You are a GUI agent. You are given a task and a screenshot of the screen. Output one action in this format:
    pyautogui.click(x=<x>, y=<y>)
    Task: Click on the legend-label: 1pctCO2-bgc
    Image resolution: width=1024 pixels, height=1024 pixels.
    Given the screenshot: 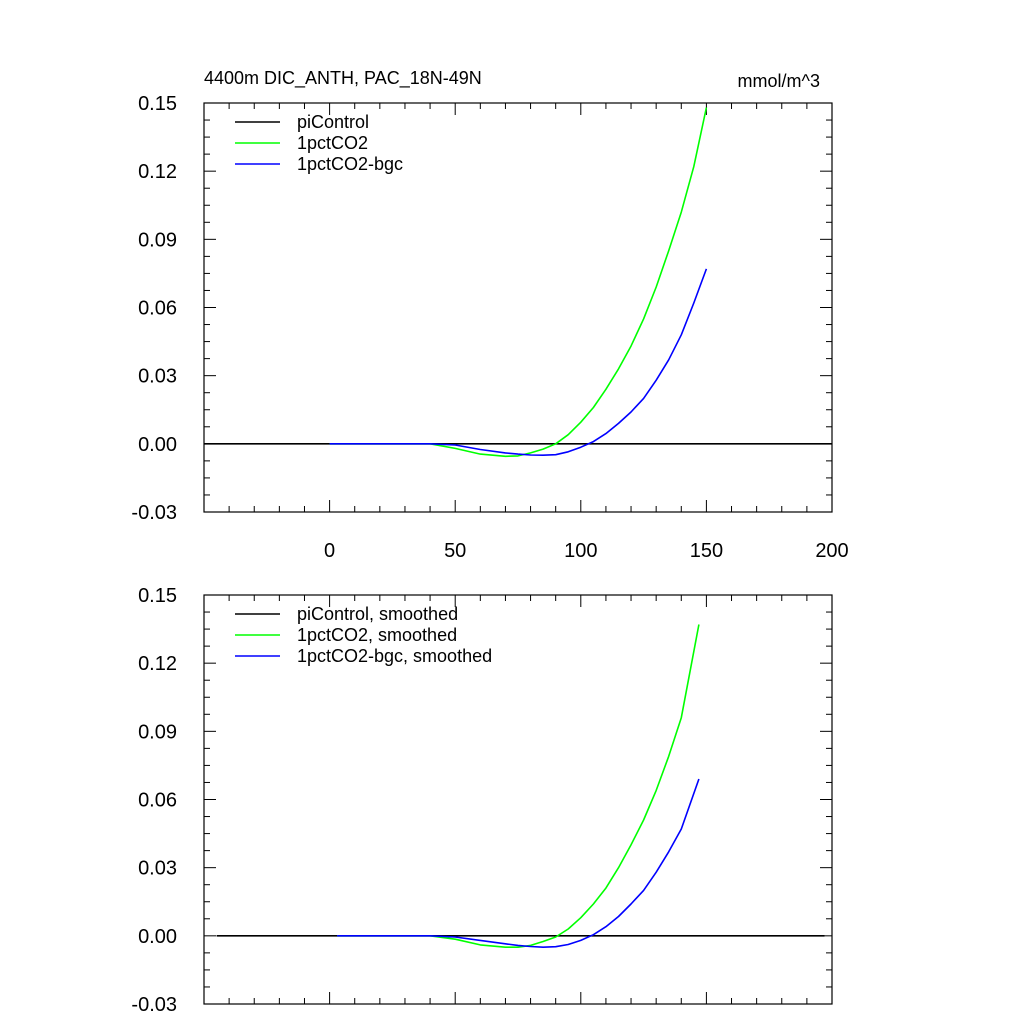 What is the action you would take?
    pyautogui.click(x=350, y=164)
    